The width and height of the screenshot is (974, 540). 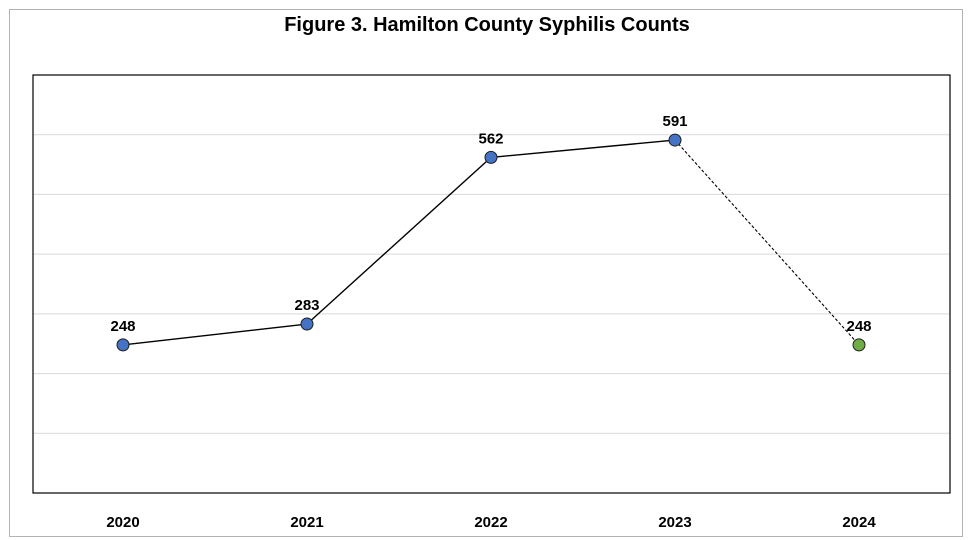 What do you see at coordinates (491, 157) in the screenshot?
I see `data-point-2022` at bounding box center [491, 157].